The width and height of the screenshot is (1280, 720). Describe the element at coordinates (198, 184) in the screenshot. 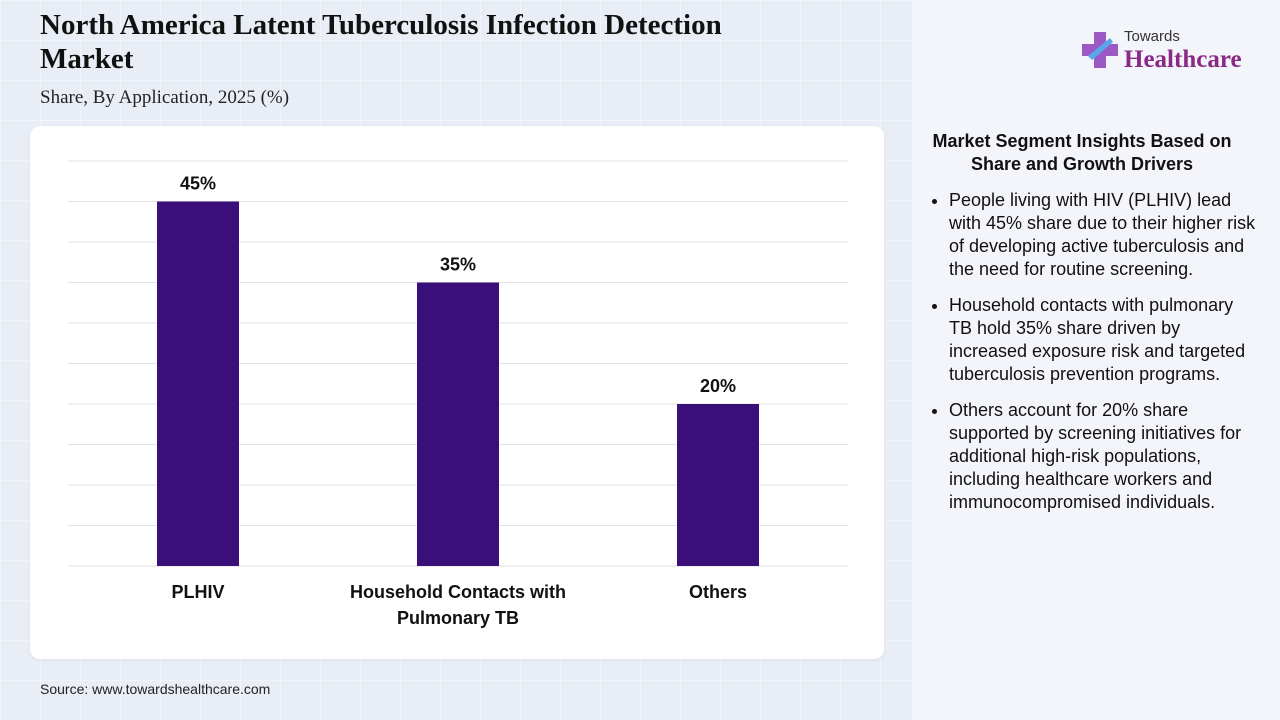

I see `data-label-0: 45%` at that location.